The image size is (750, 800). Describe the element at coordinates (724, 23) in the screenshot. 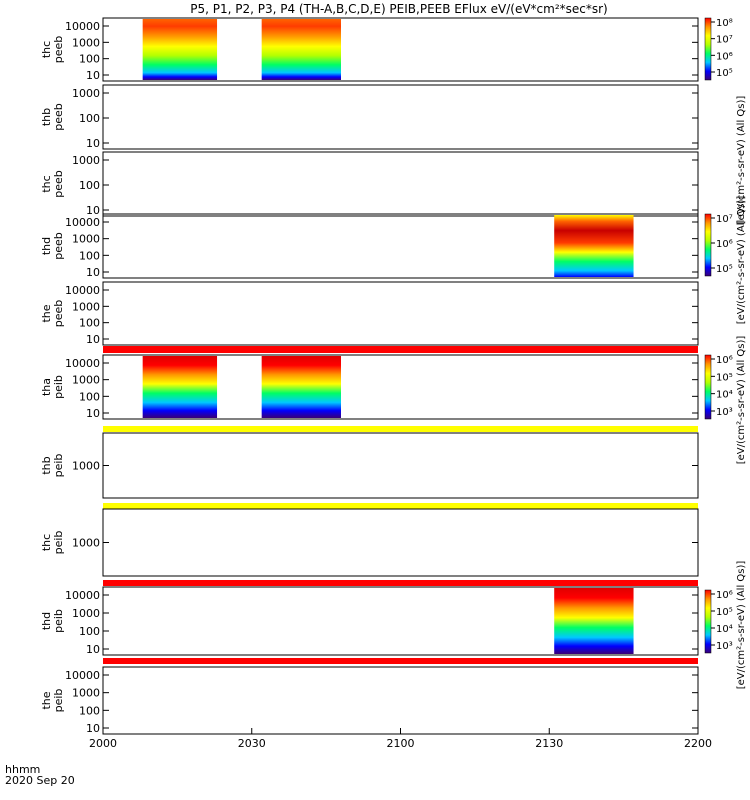

I see `colorbar-tick-label: 10⁸` at that location.